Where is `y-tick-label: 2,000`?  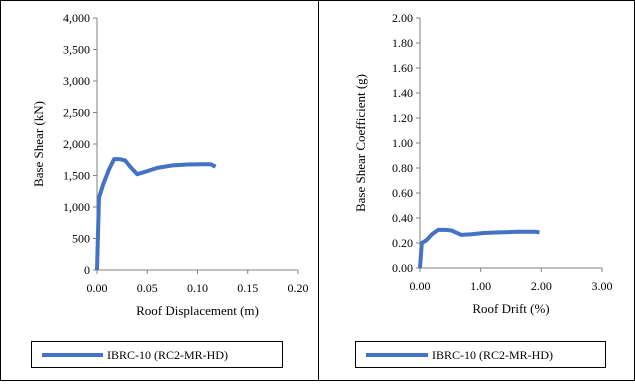
y-tick-label: 2,000 is located at coordinates (76, 144).